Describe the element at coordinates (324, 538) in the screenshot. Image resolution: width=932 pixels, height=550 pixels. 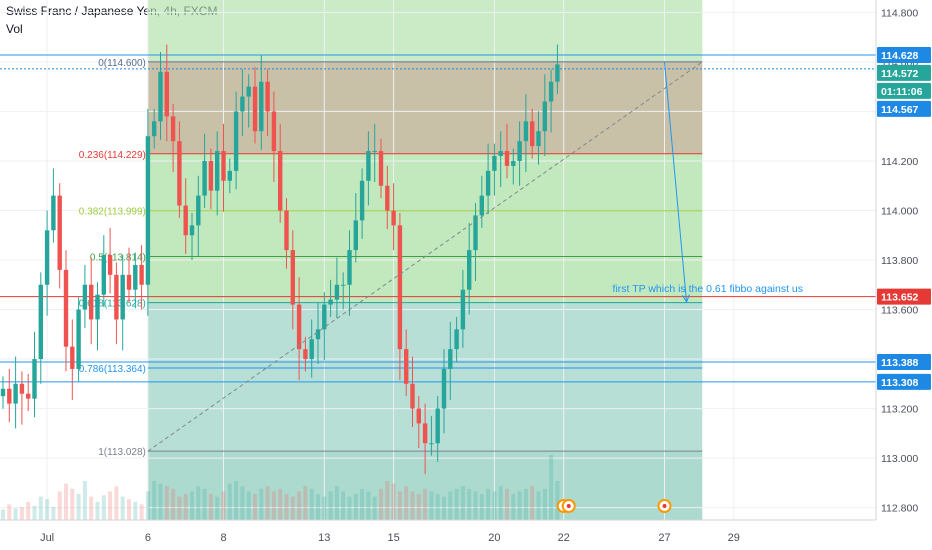
I see `x-tick-label: 13` at that location.